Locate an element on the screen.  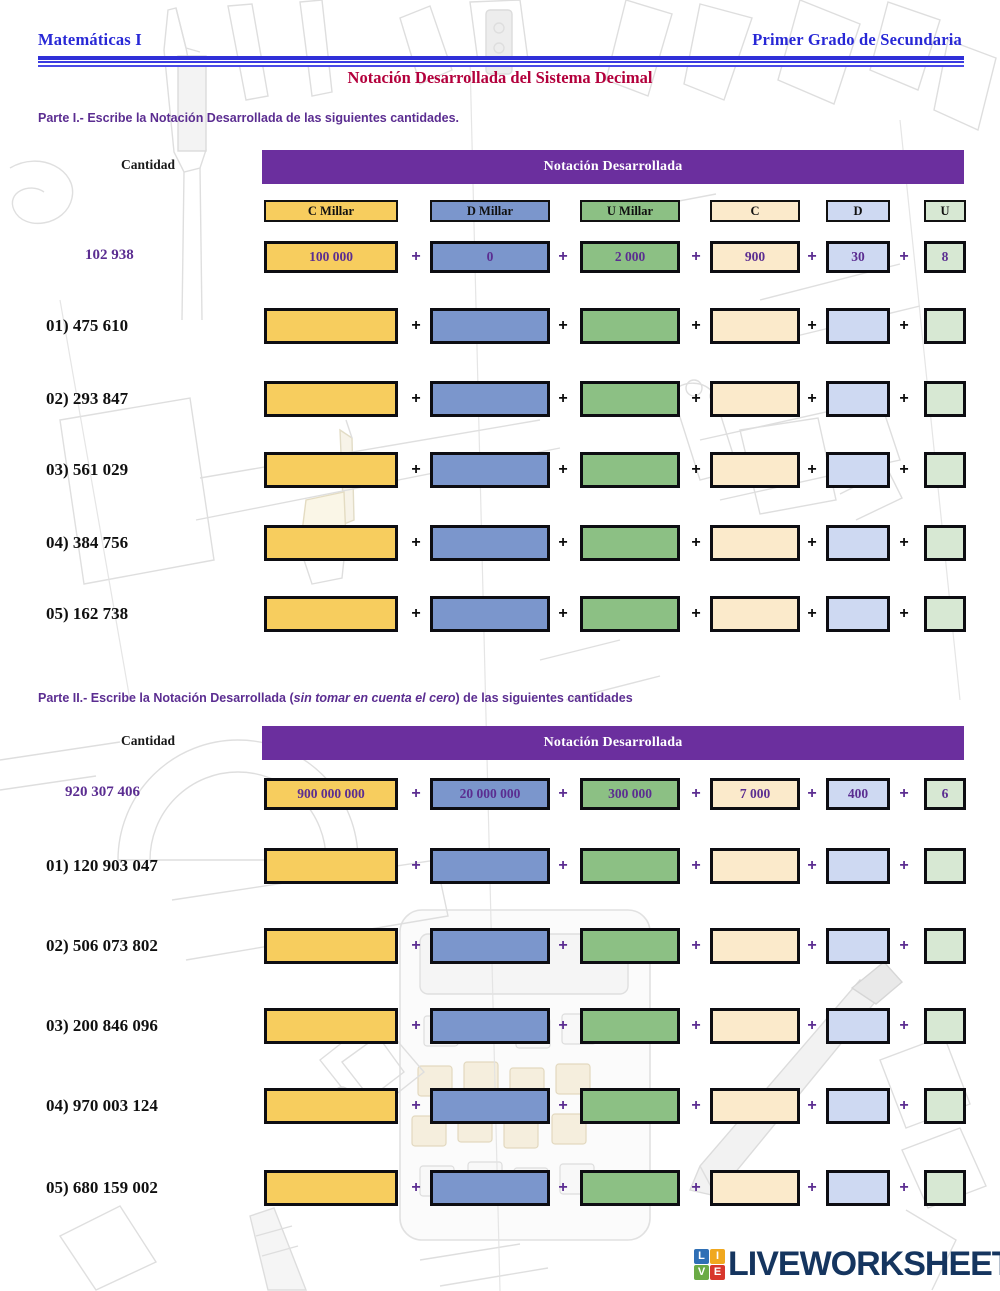
part2-row-5-plus-3: + is located at coordinates (812, 1187).